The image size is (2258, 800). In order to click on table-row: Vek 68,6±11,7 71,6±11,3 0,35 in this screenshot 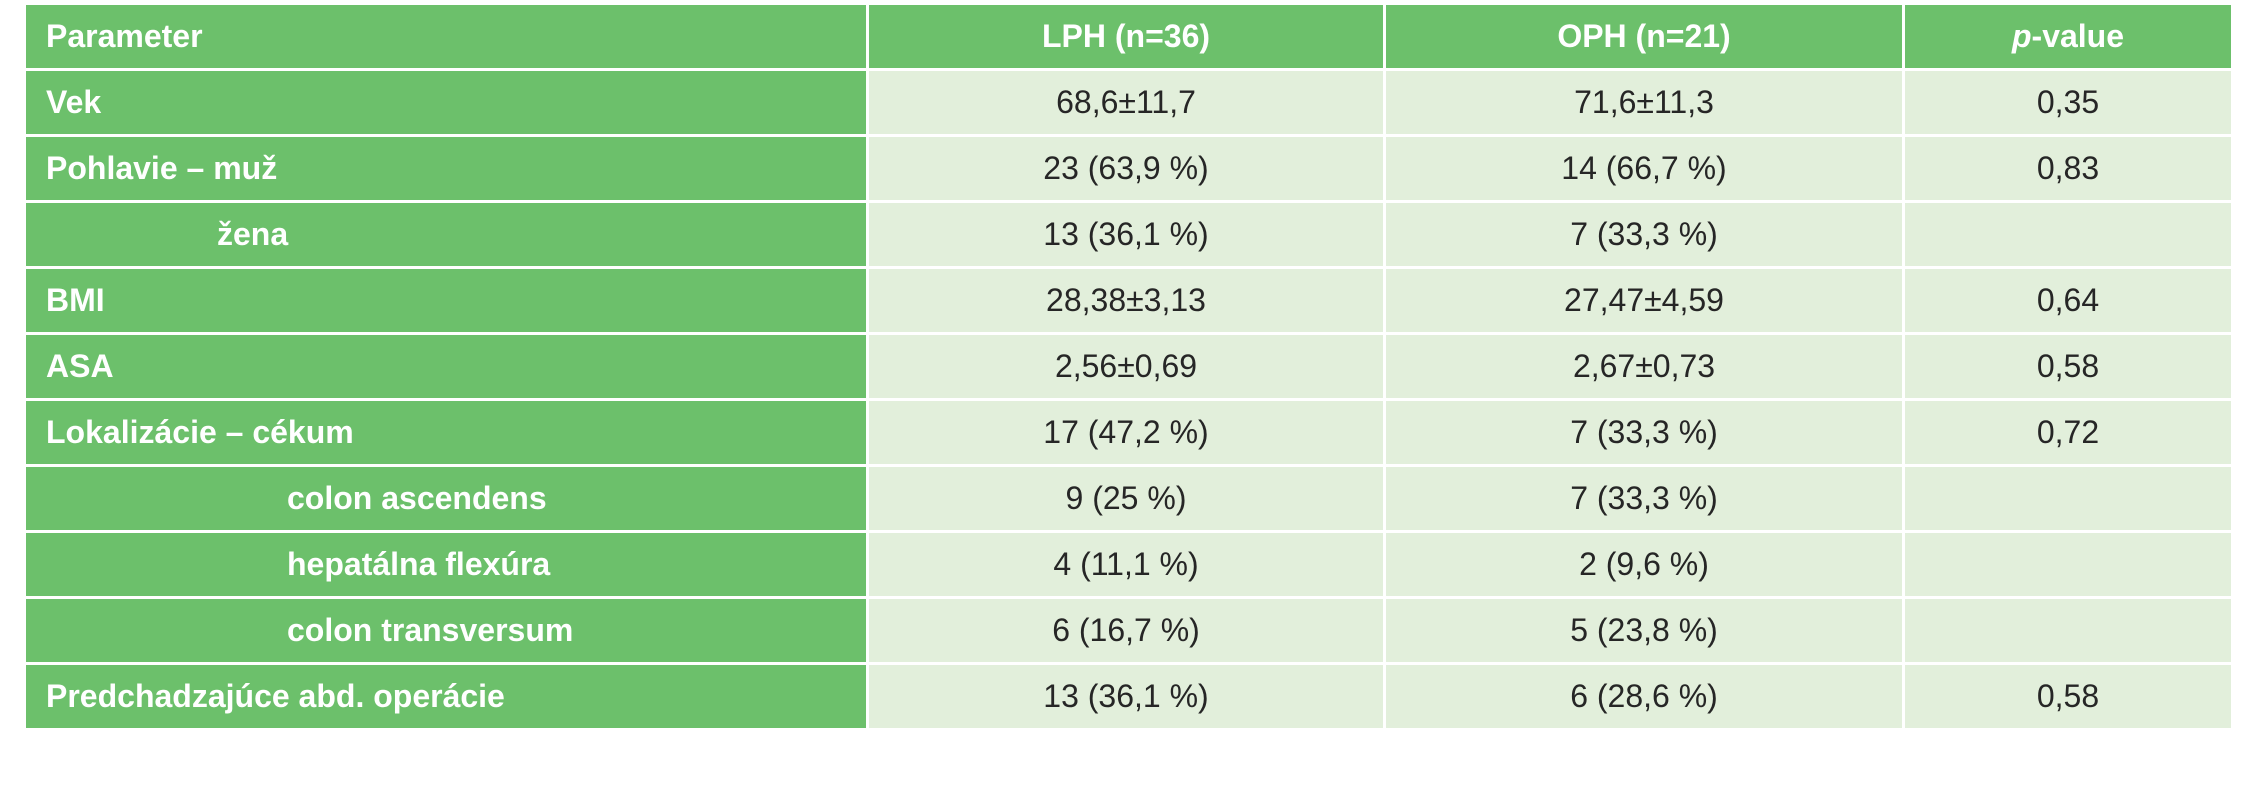, I will do `click(1128, 102)`.